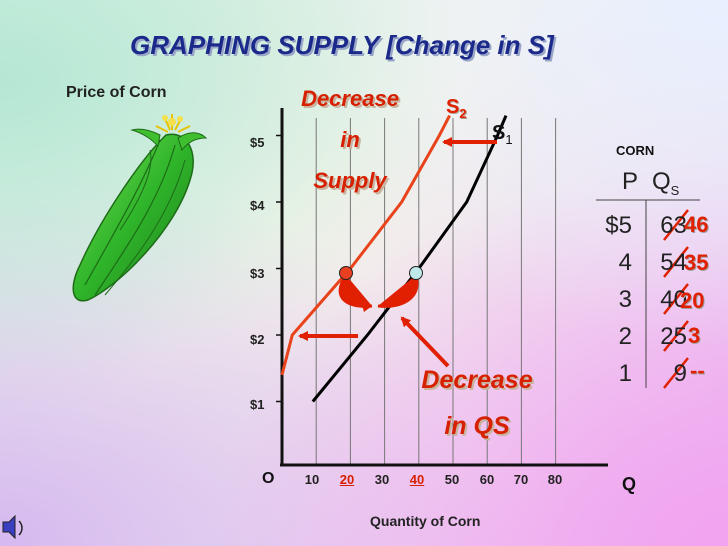 This screenshot has height=546, width=728. Describe the element at coordinates (416, 273) in the screenshot. I see `point-s1-price3` at that location.